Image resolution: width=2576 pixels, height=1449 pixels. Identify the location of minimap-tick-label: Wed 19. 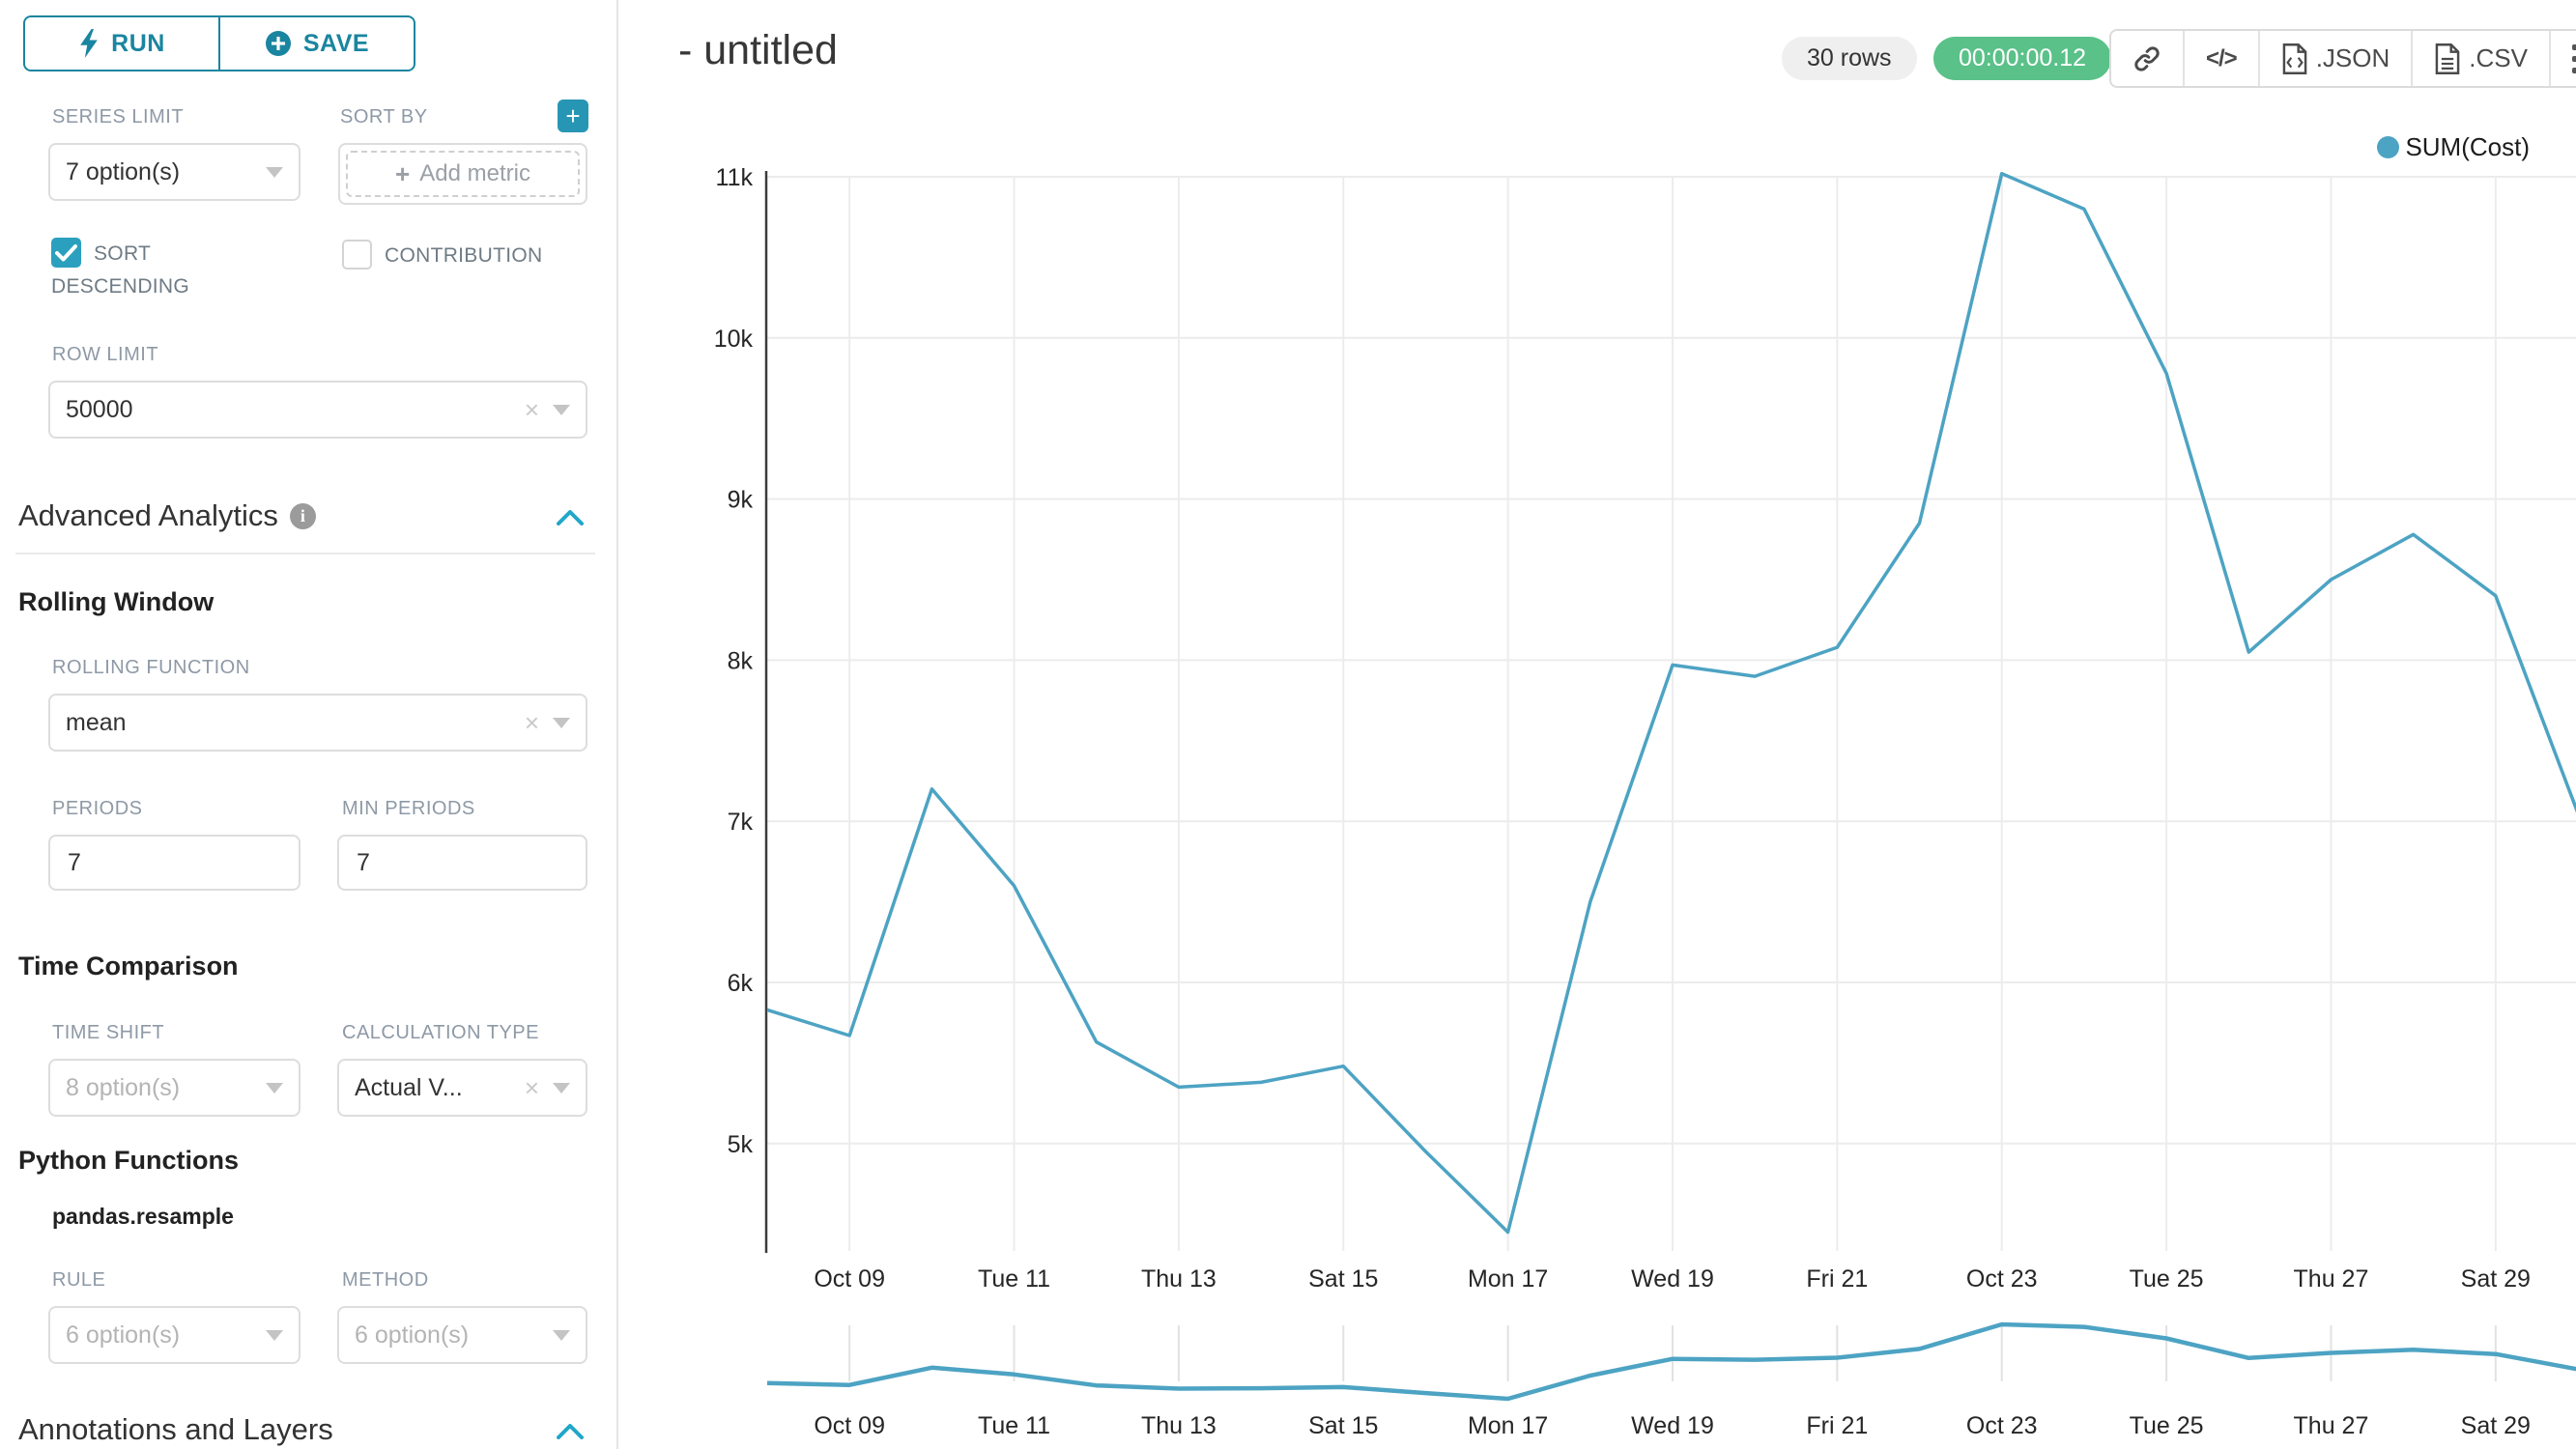
(1673, 1425).